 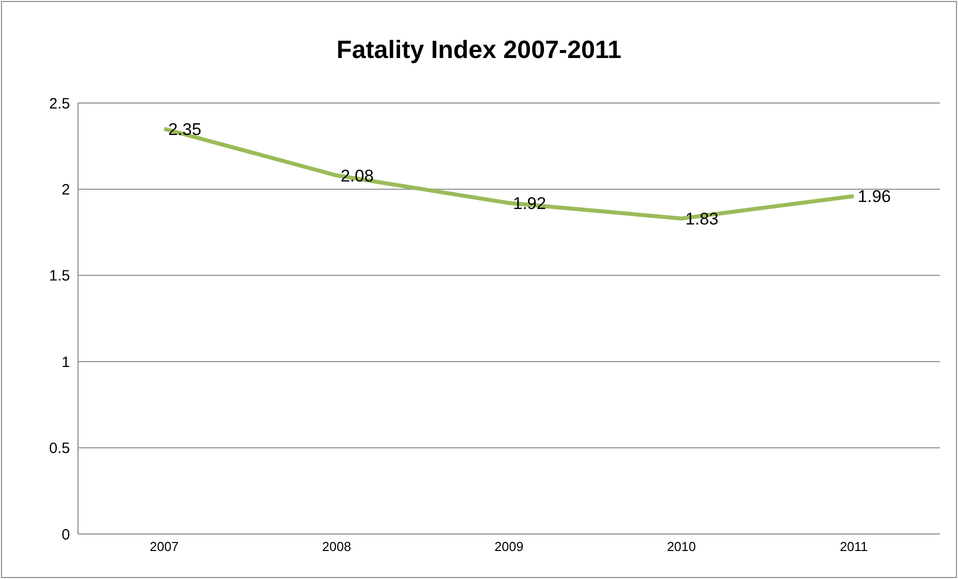 What do you see at coordinates (66, 190) in the screenshot?
I see `y-tick-label: 2` at bounding box center [66, 190].